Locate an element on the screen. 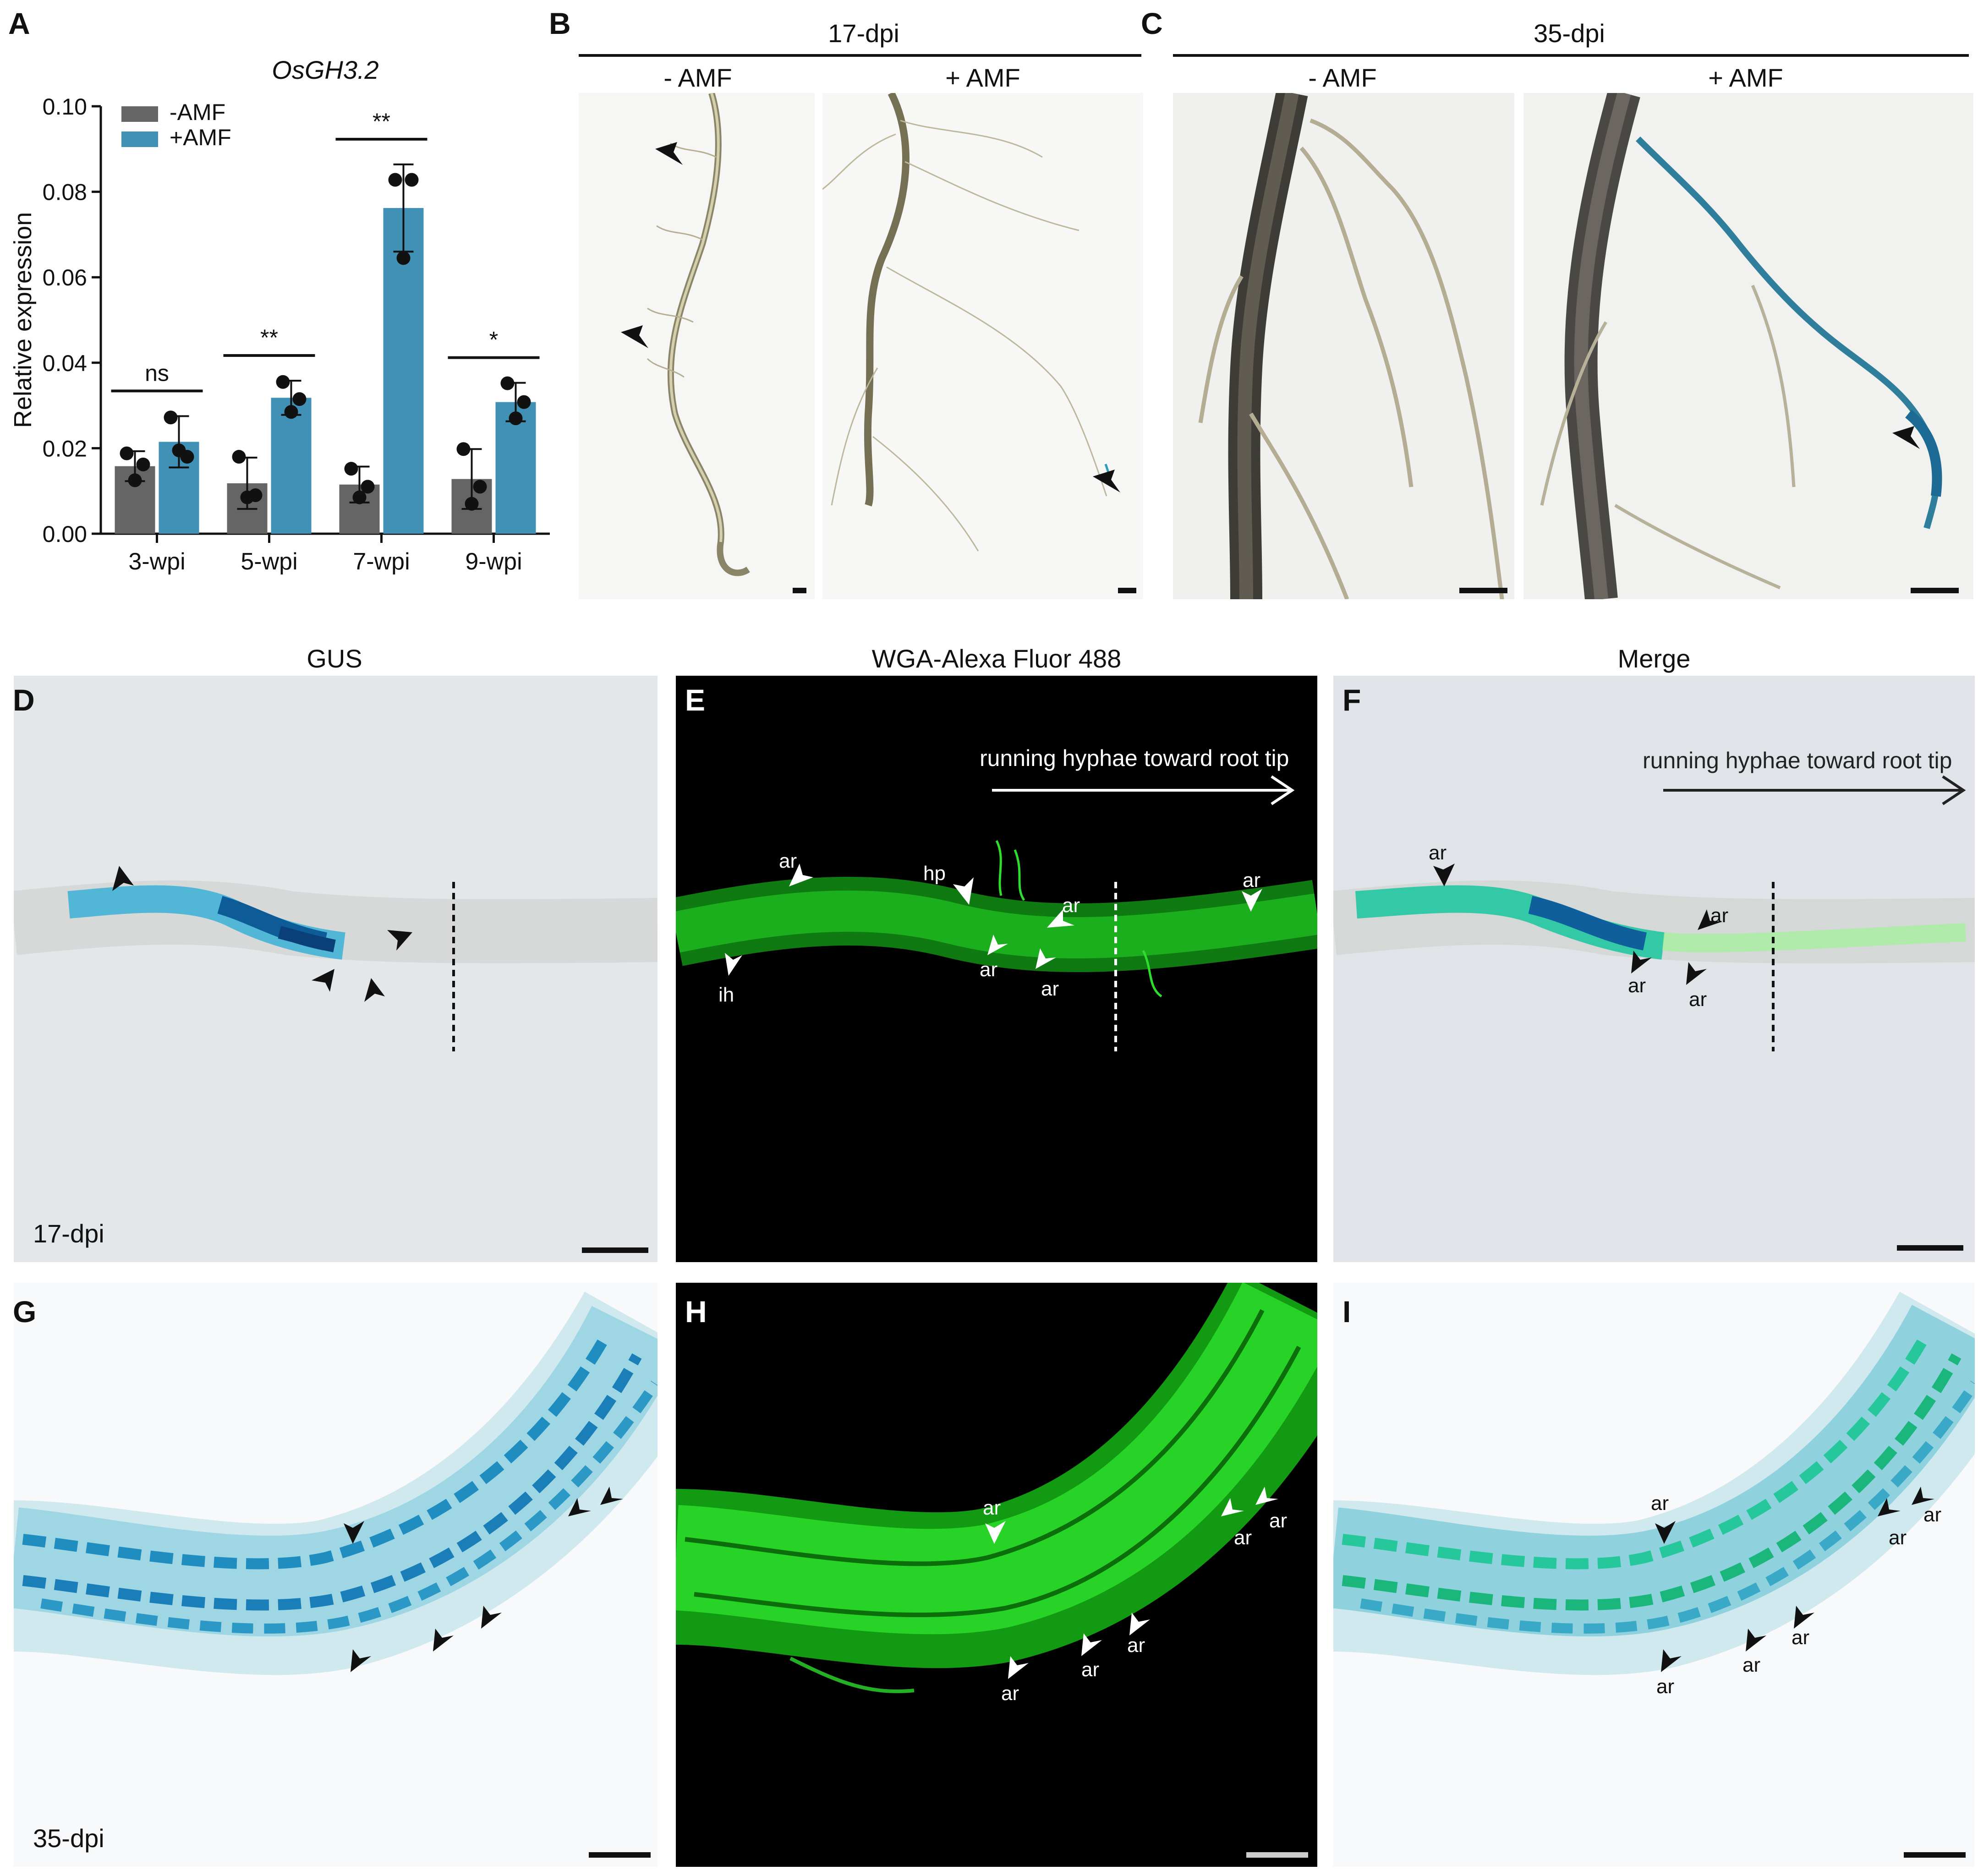  panel-label-g: G is located at coordinates (25, 1312).